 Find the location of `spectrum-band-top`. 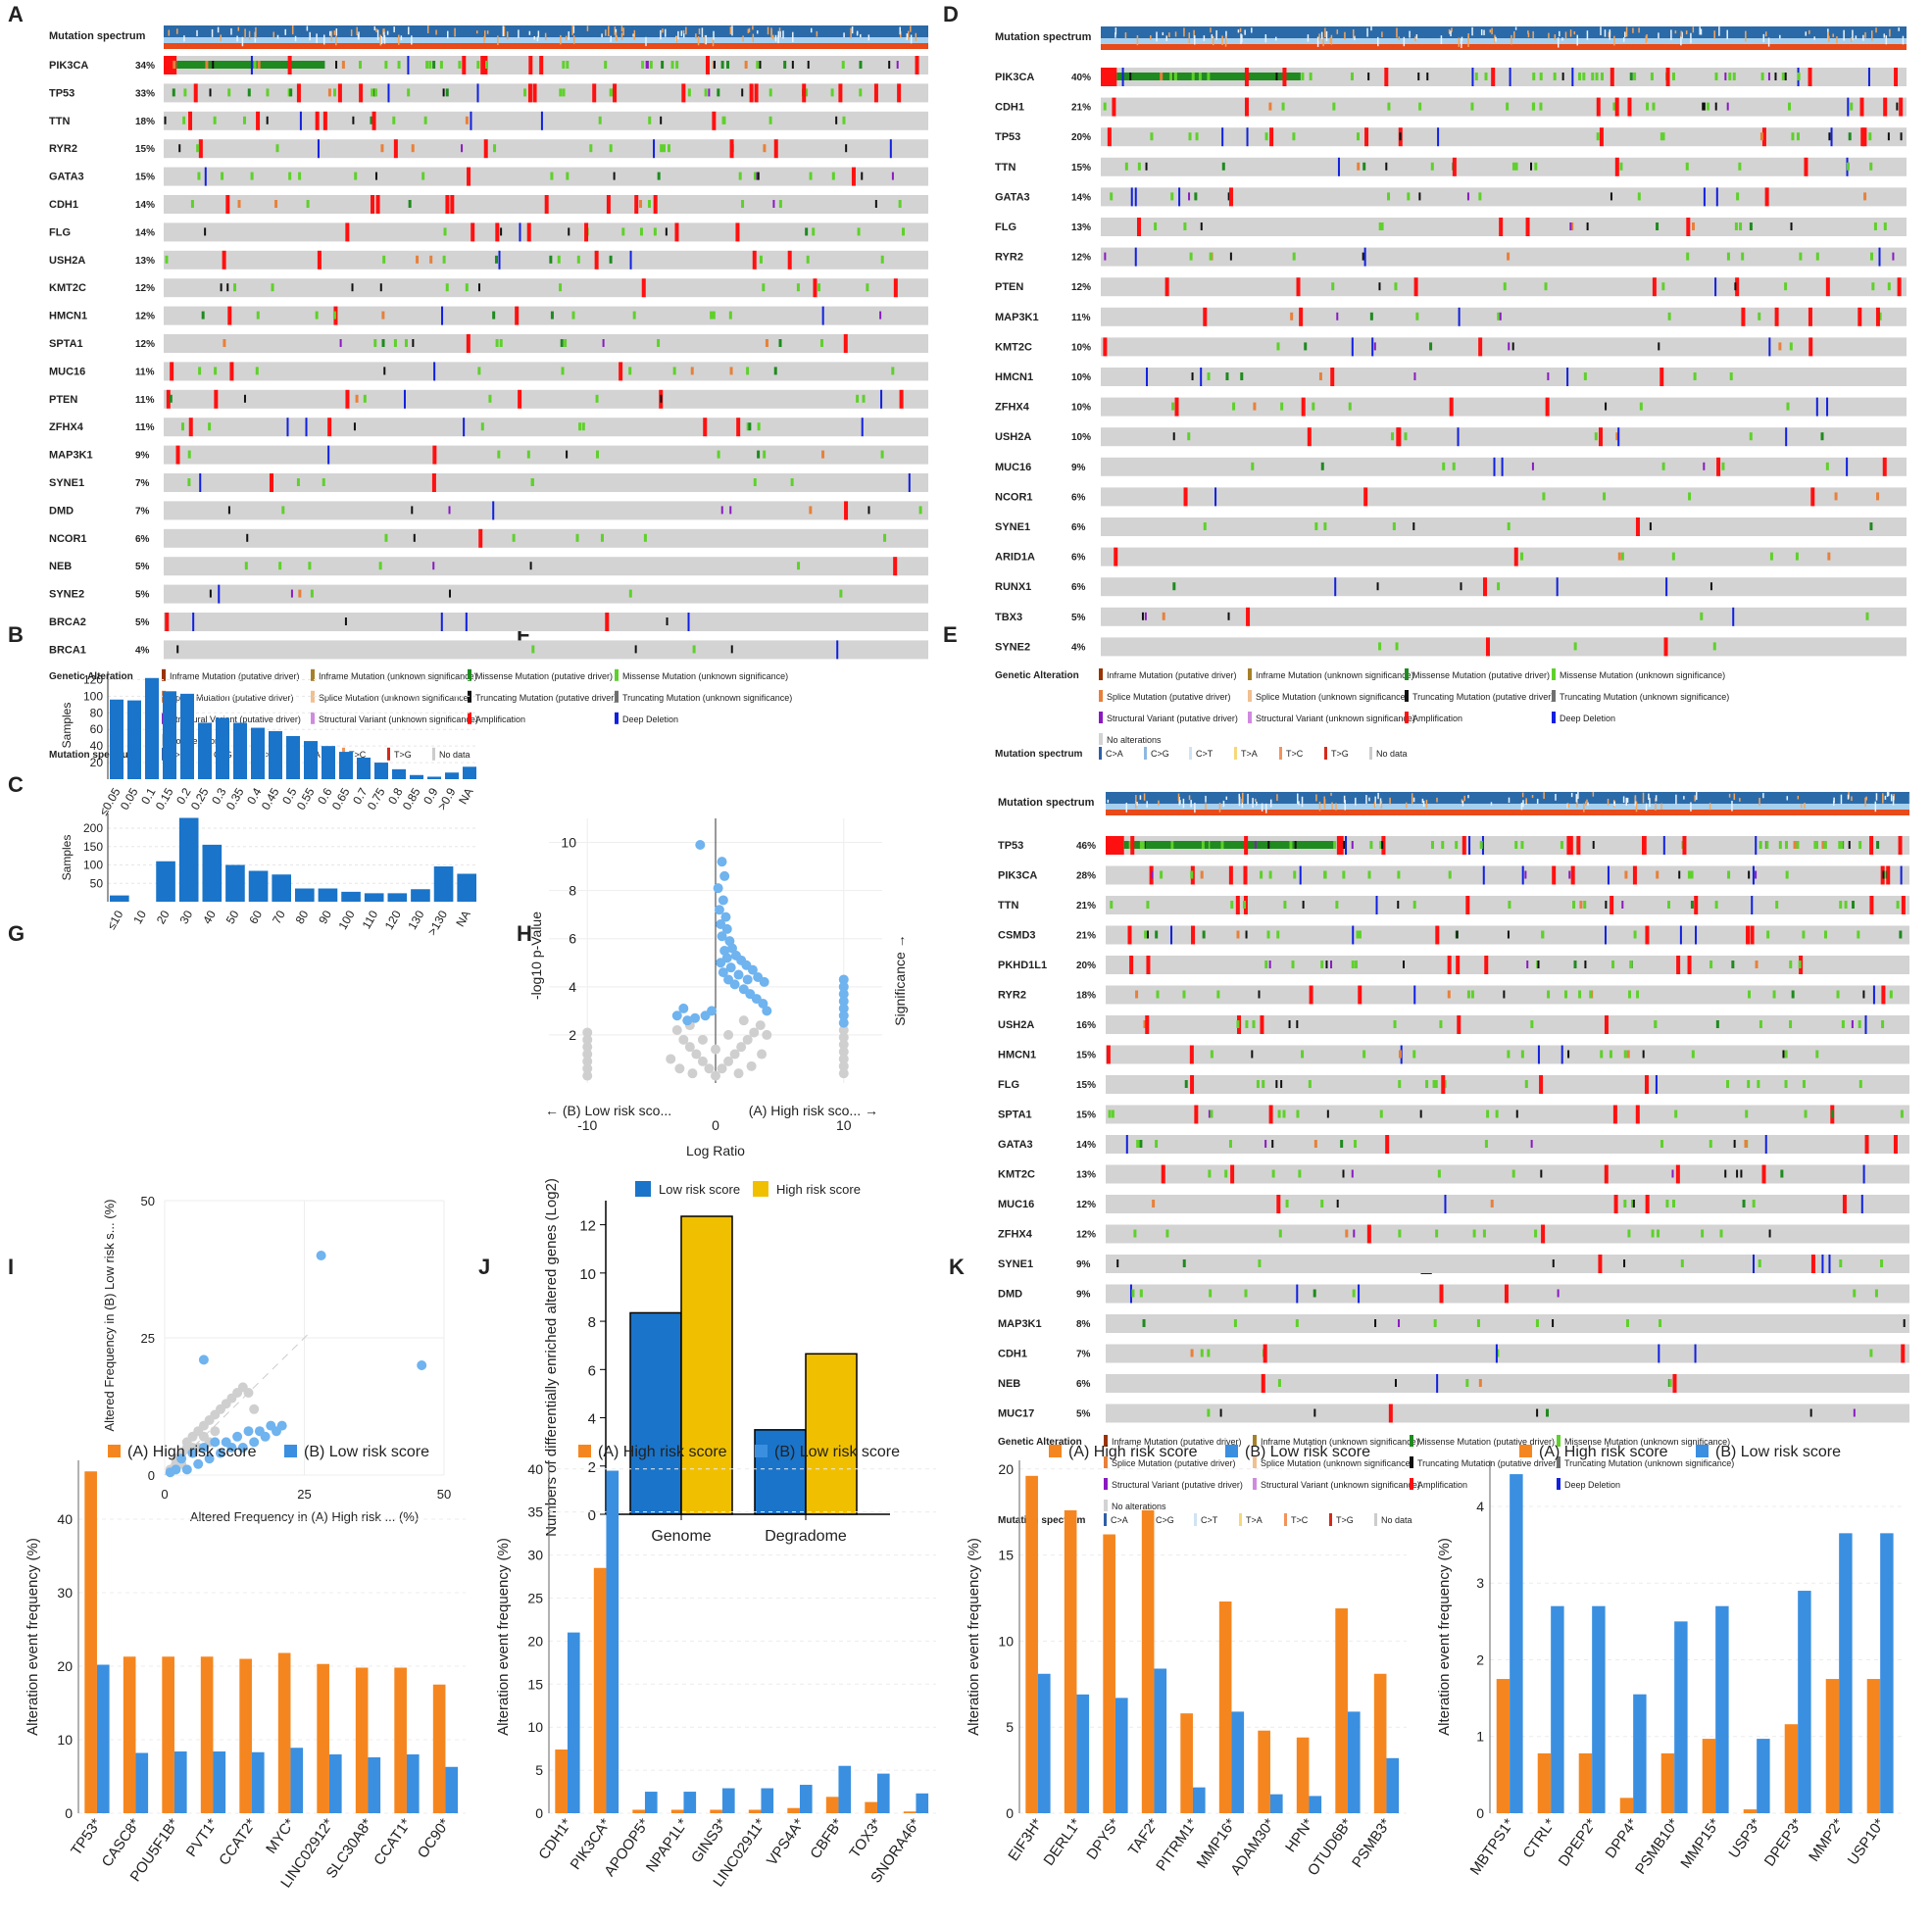

spectrum-band-top is located at coordinates (1507, 798).